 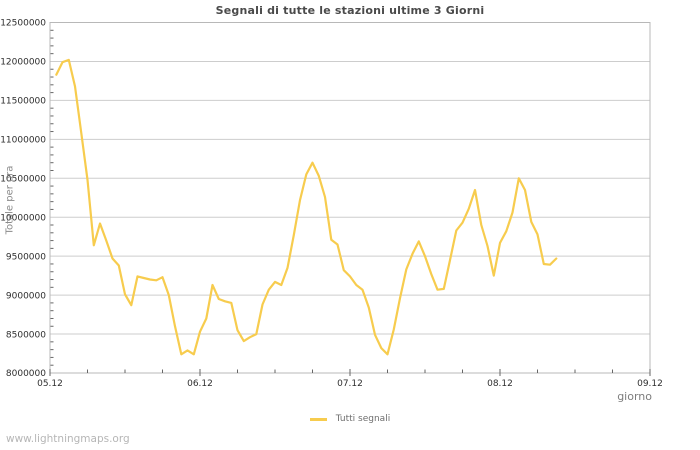 What do you see at coordinates (350, 384) in the screenshot?
I see `x-tick-label: 07.12` at bounding box center [350, 384].